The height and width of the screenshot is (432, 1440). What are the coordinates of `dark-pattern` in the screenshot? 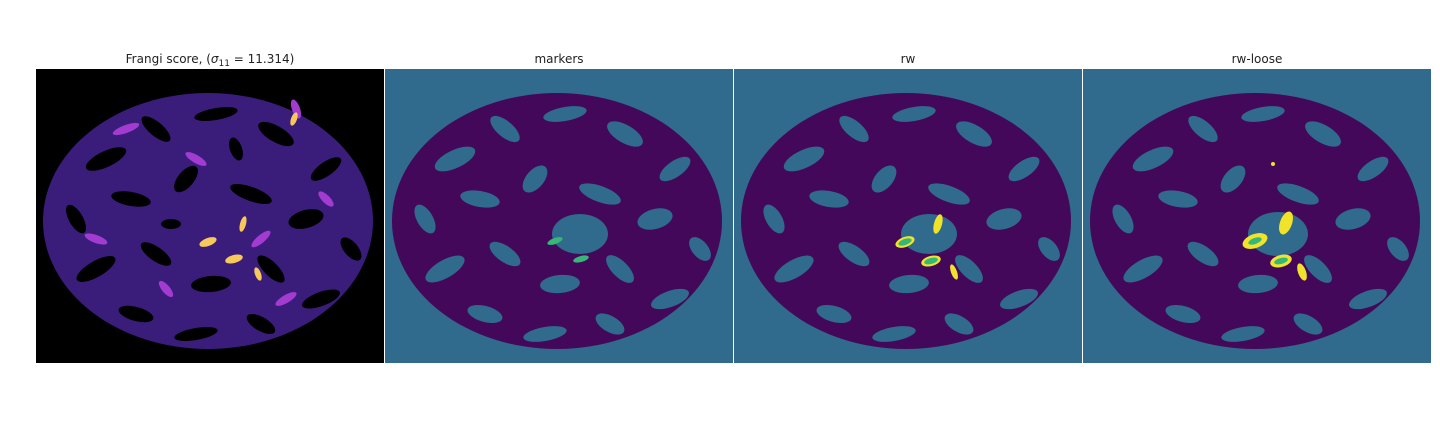 It's located at (213, 224).